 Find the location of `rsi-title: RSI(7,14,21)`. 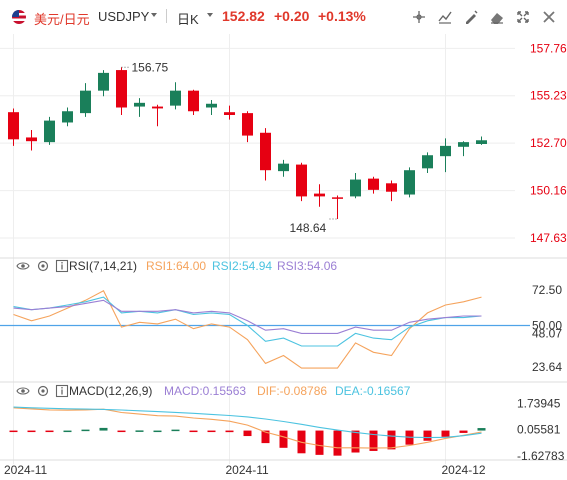

rsi-title: RSI(7,14,21) is located at coordinates (103, 266).